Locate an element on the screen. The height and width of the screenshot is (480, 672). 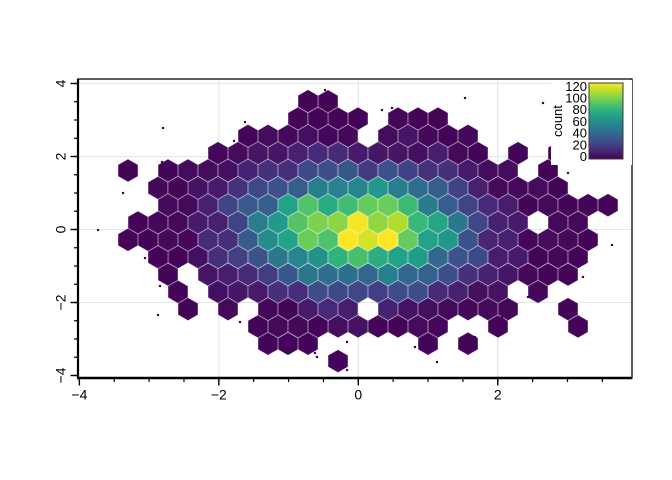
colorbar-tick-label: 20 is located at coordinates (580, 144).